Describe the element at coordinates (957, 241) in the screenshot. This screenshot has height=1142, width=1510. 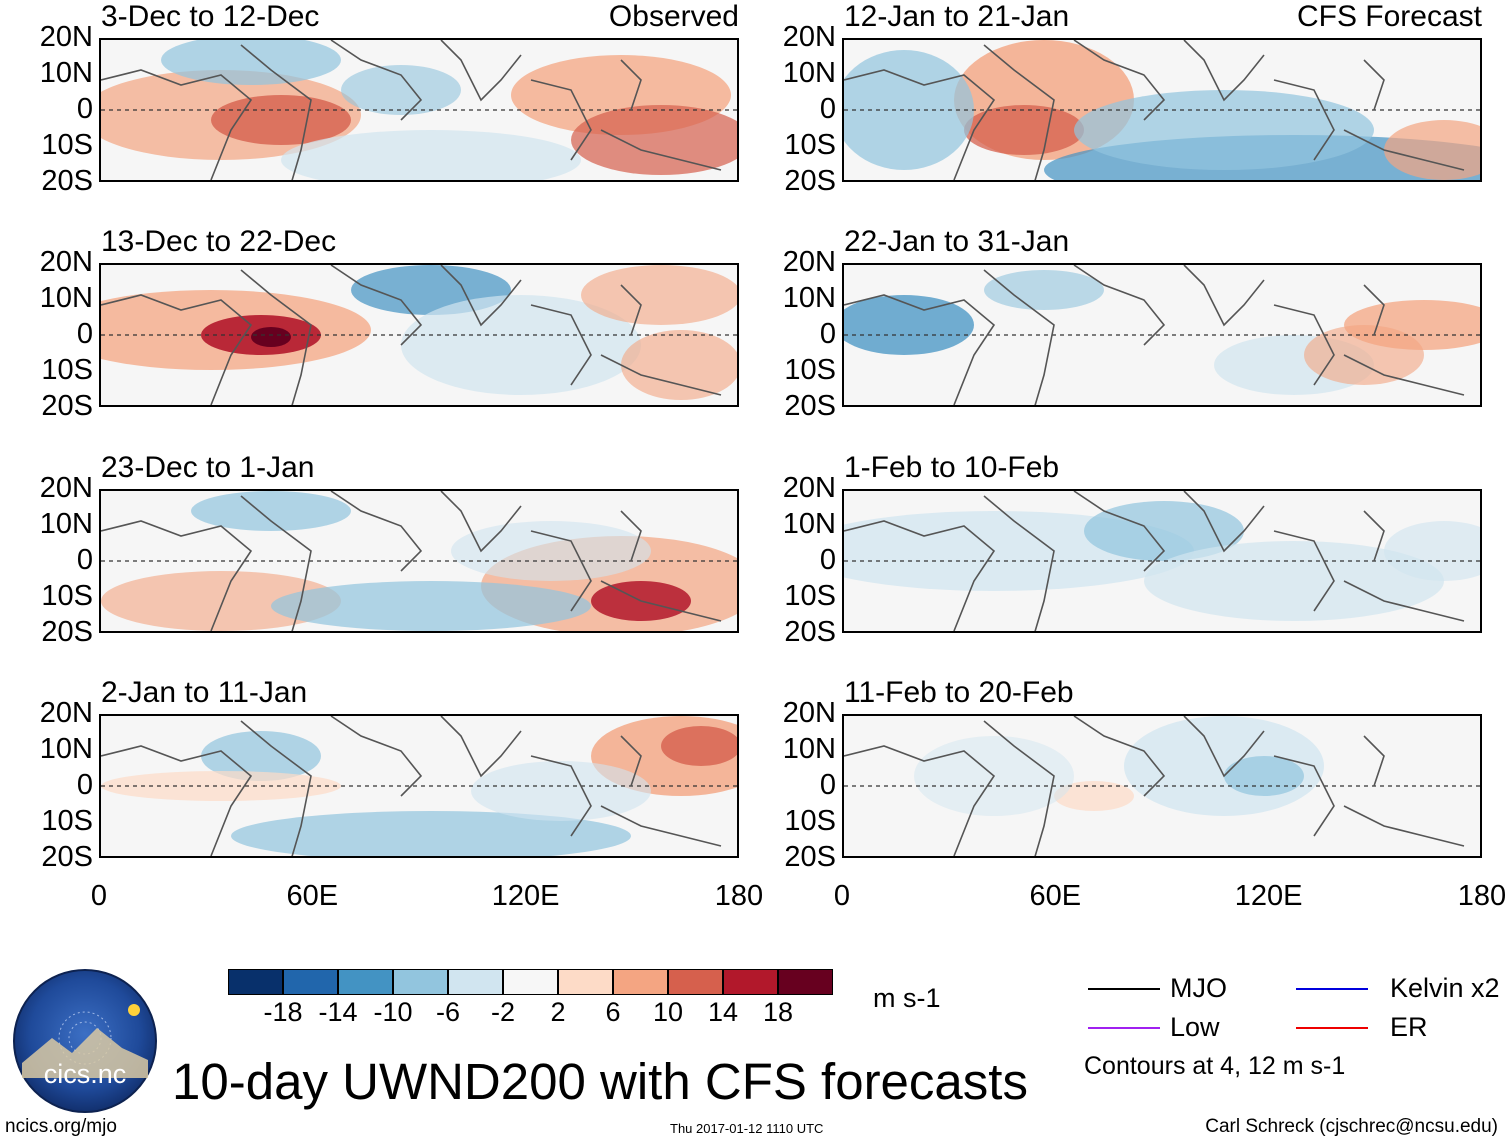
I see `panel-title: 22-Jan to 31-Jan` at that location.